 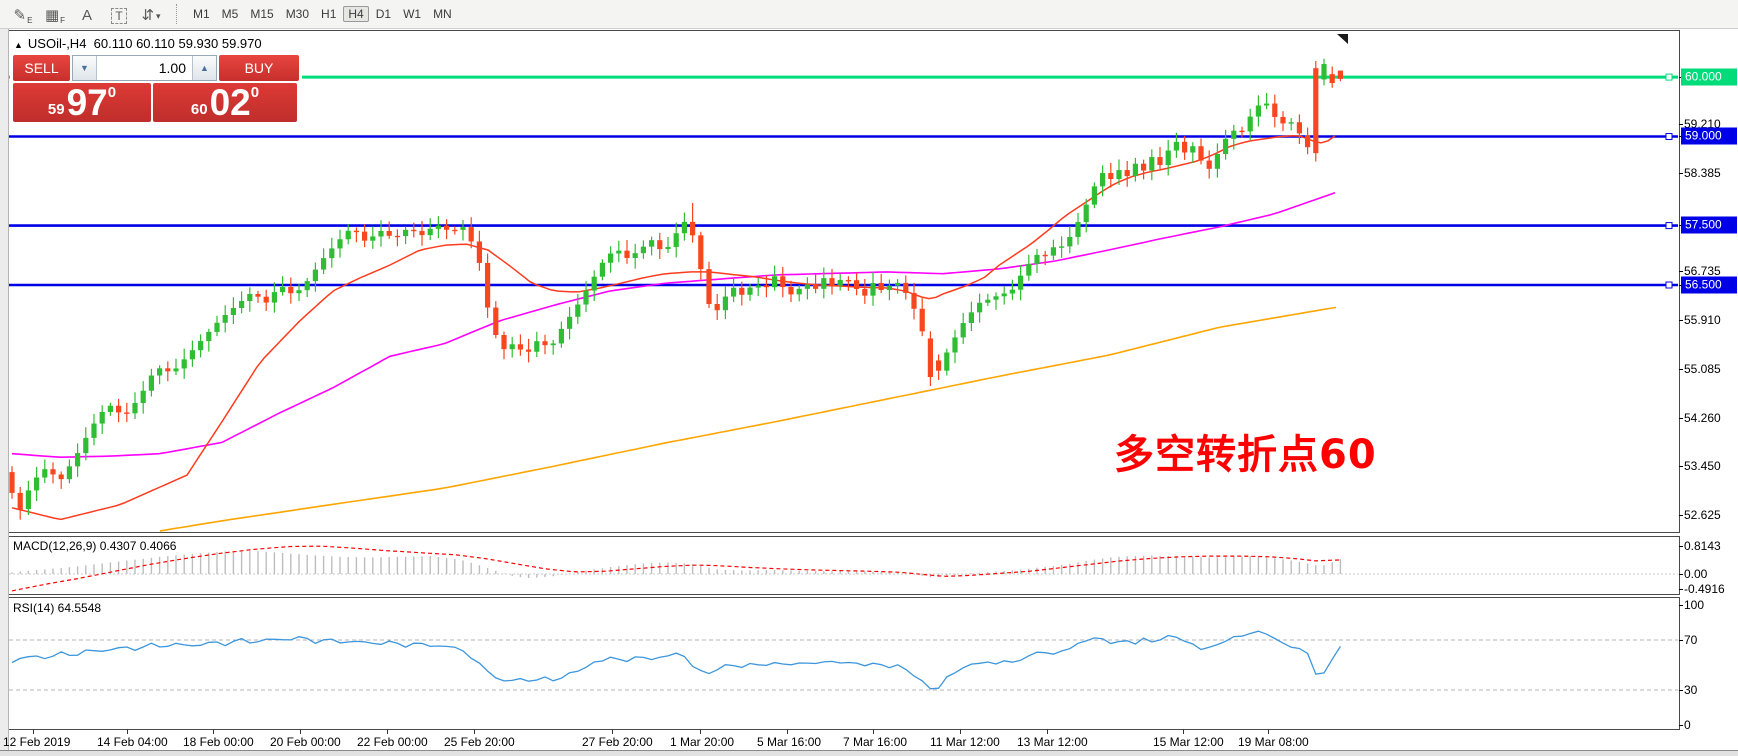 What do you see at coordinates (442, 14) in the screenshot?
I see `timeframe-button-mn: MN` at bounding box center [442, 14].